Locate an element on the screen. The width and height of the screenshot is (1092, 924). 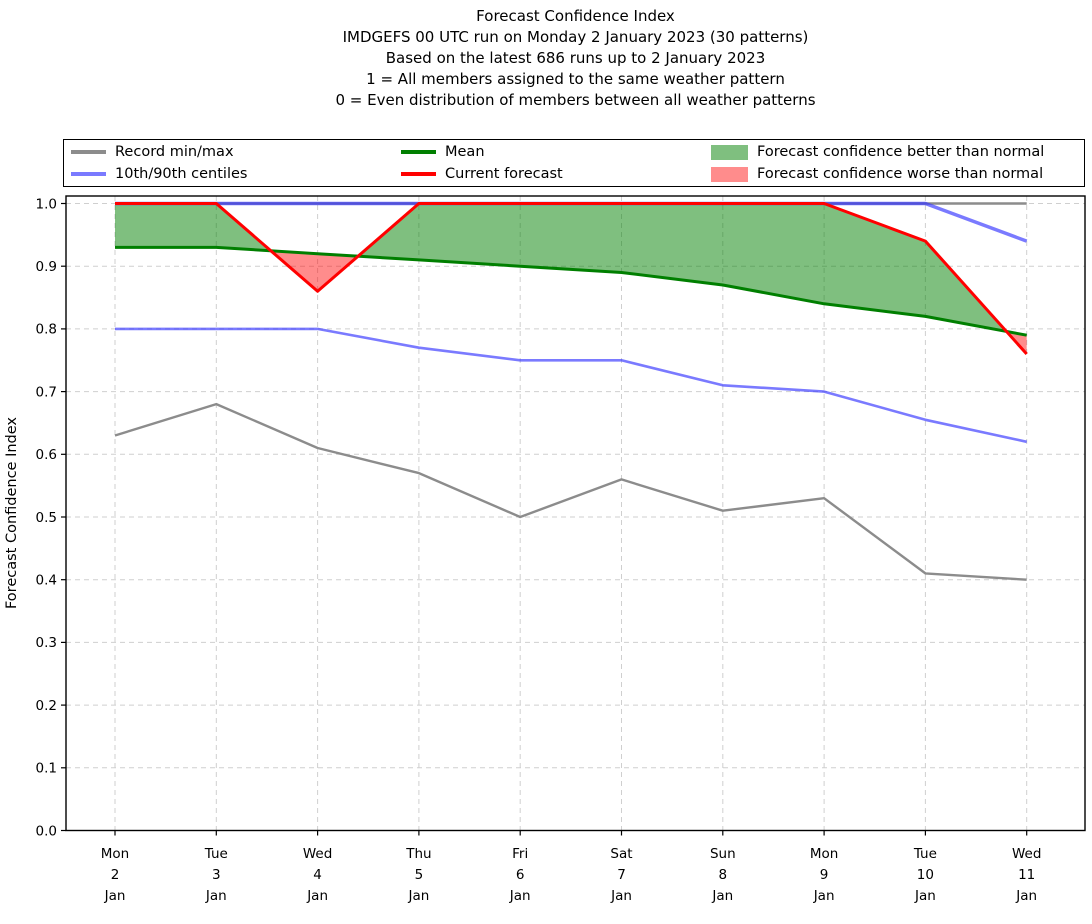
legend-label-centiles: 10th/90th centiles is located at coordinates (181, 174).